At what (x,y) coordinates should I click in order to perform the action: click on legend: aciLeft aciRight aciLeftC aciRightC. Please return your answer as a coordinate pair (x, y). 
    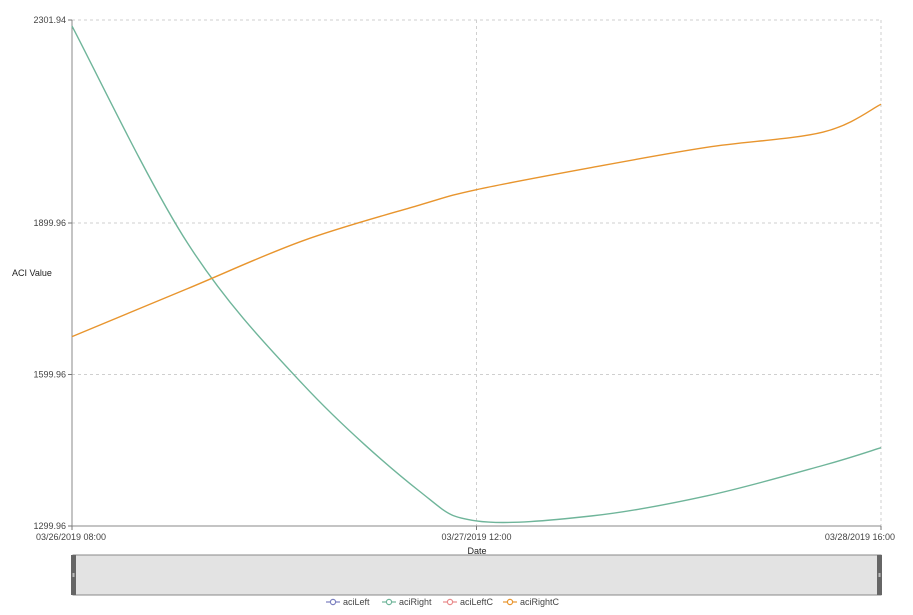
    Looking at the image, I should click on (443, 602).